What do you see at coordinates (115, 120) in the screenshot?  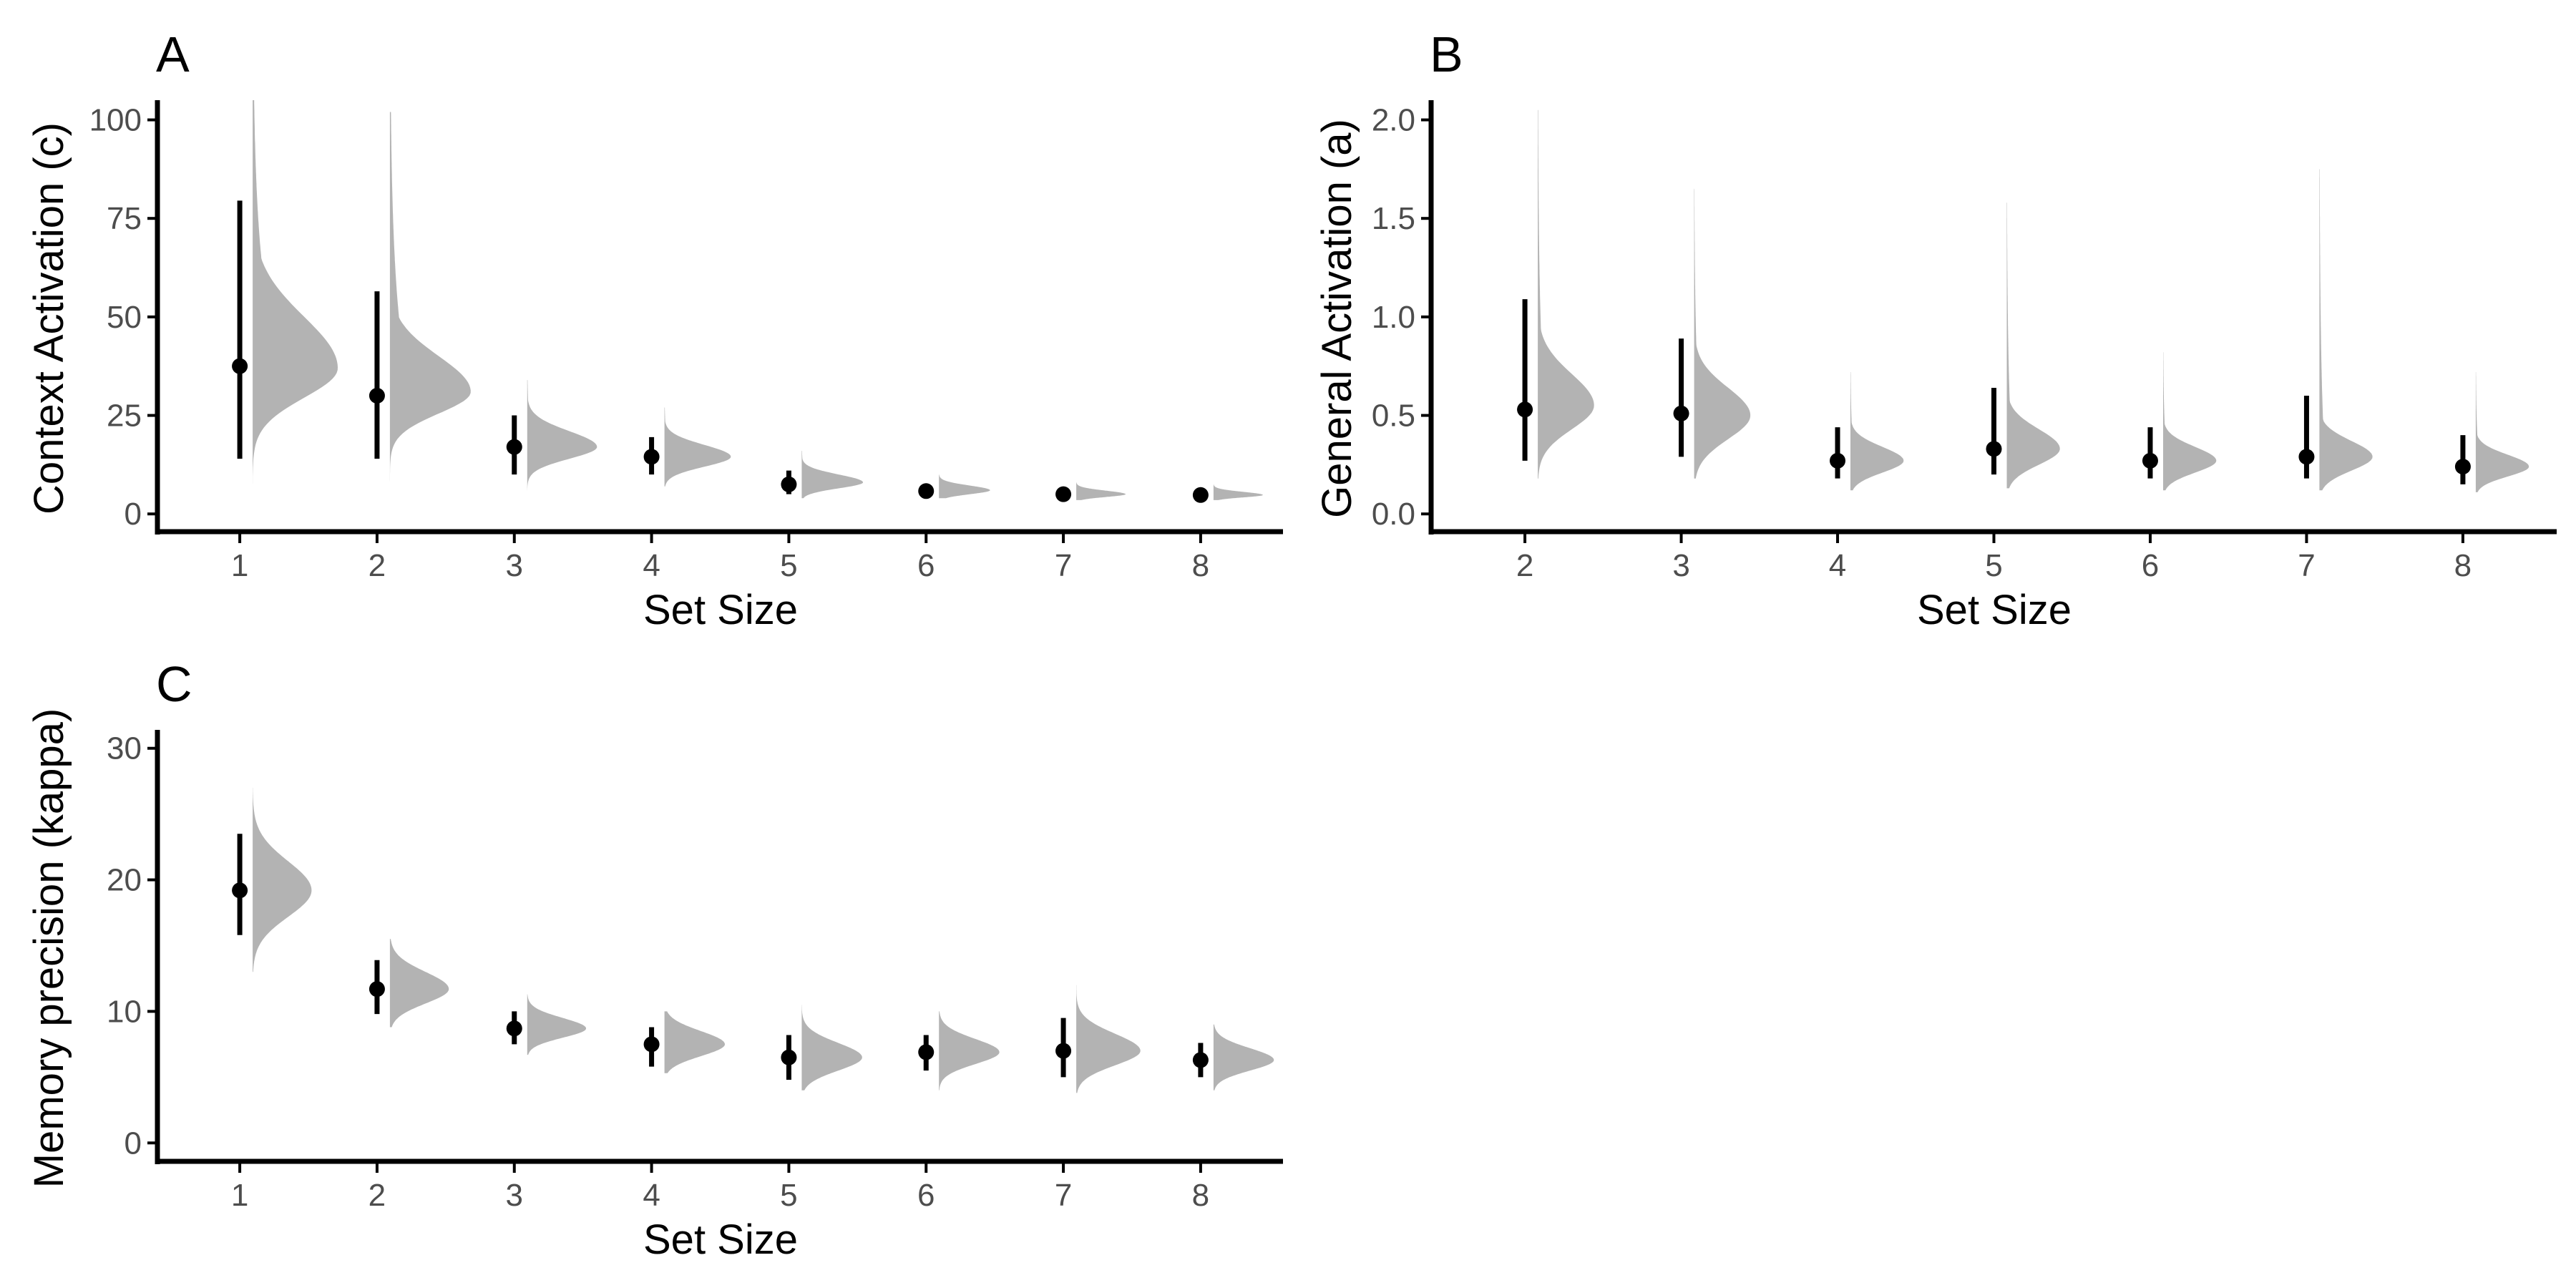 I see `panel-a-y-tick-label: 100` at bounding box center [115, 120].